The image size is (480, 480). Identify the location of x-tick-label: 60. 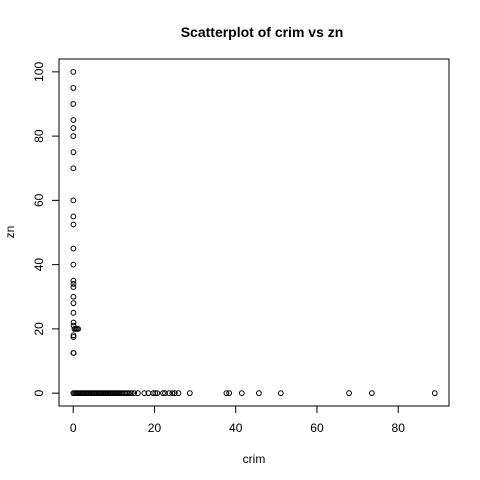
(317, 428).